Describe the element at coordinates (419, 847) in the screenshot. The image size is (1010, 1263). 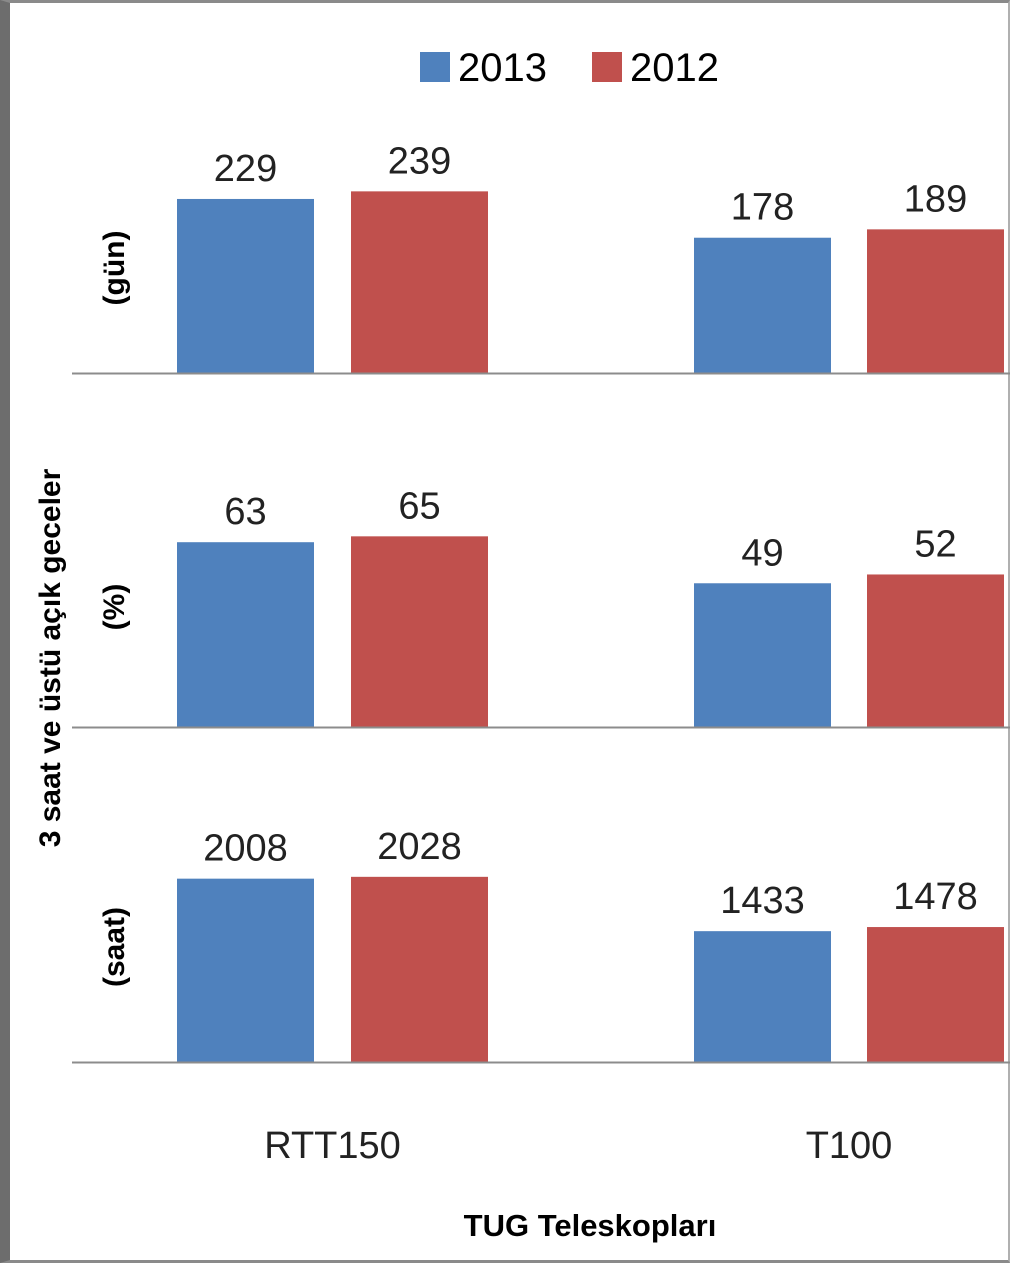
I see `data-label-2012-RTT150-panel-3: 2028` at that location.